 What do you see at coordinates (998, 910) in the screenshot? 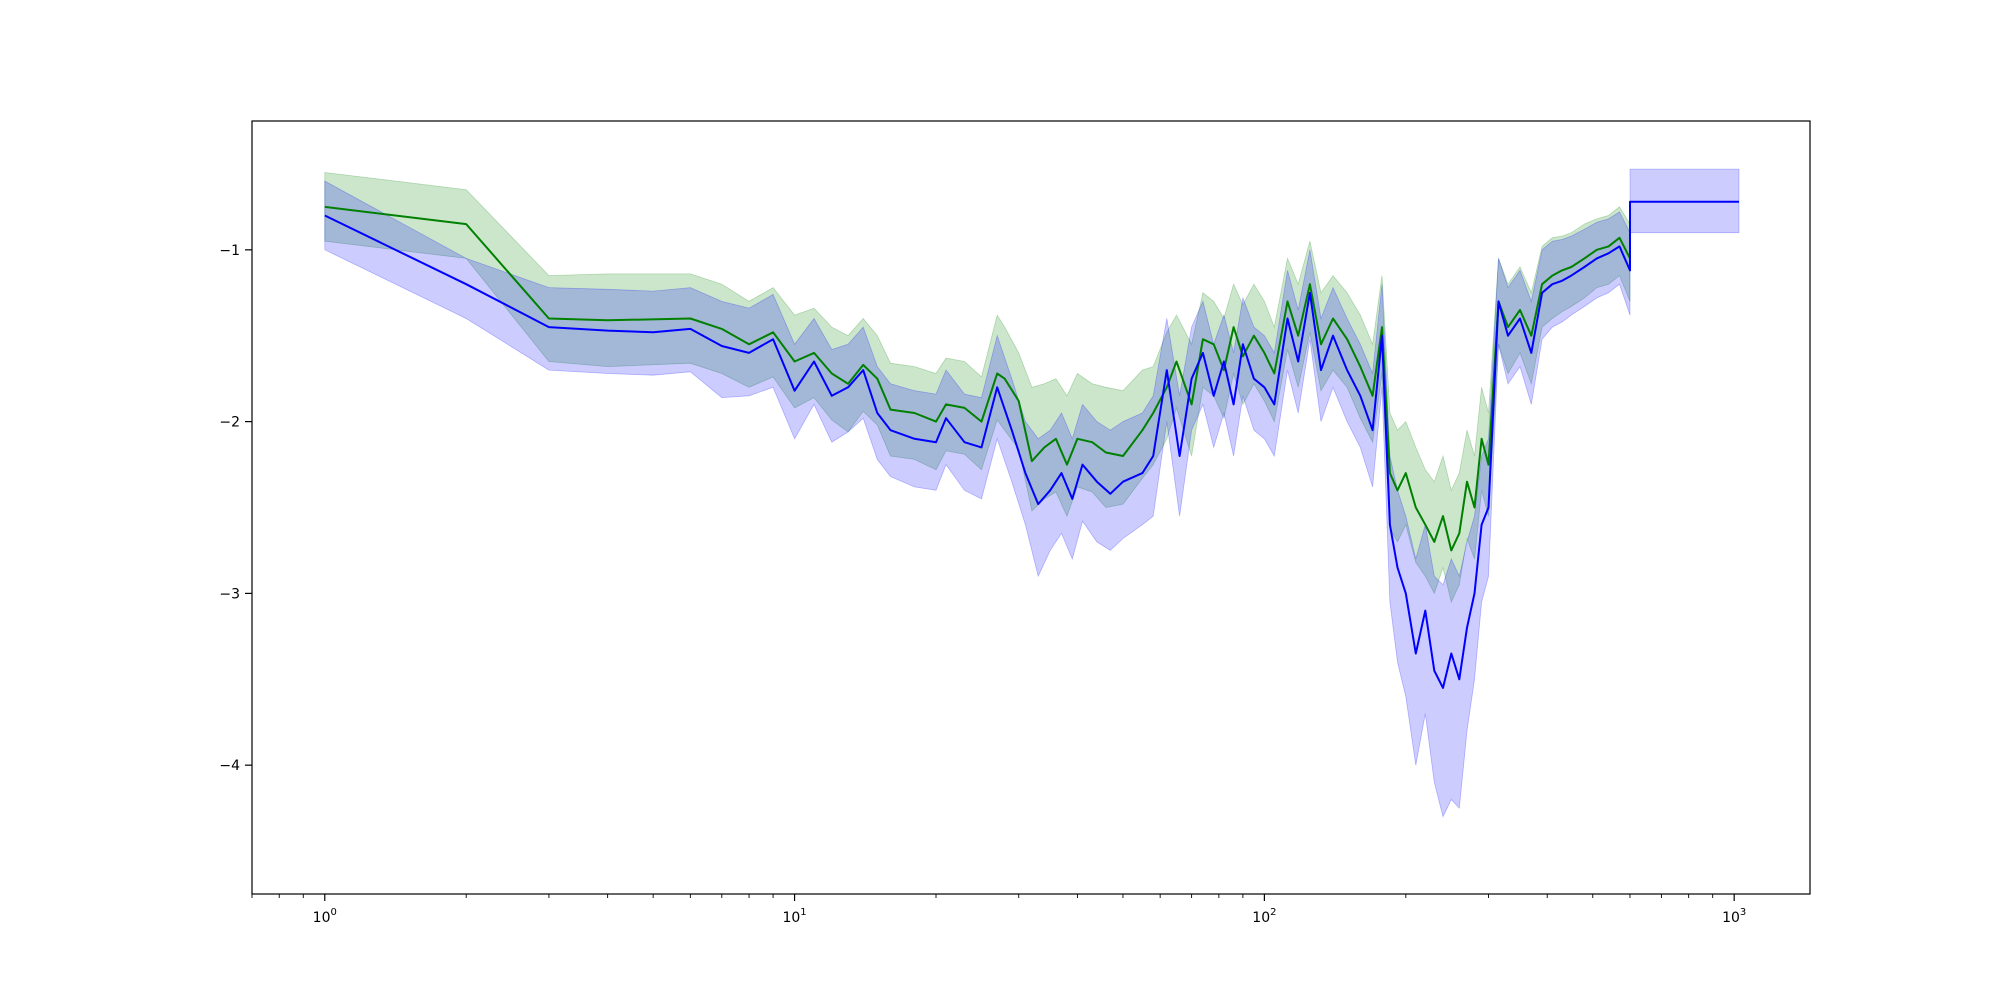
I see `x-axis: 10⁰ 10¹ 10² 10³` at bounding box center [998, 910].